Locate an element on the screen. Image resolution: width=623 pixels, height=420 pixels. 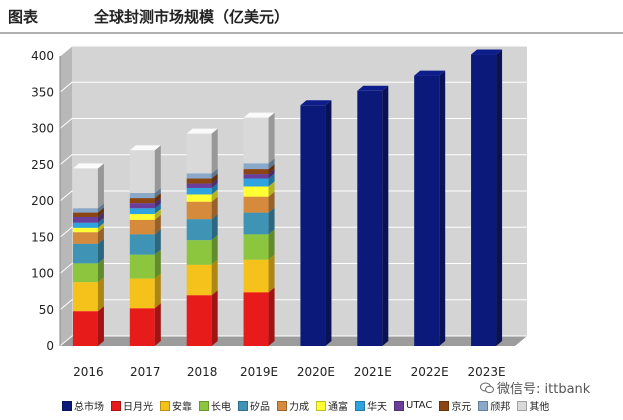
legend-item: 通富 is located at coordinates (332, 405).